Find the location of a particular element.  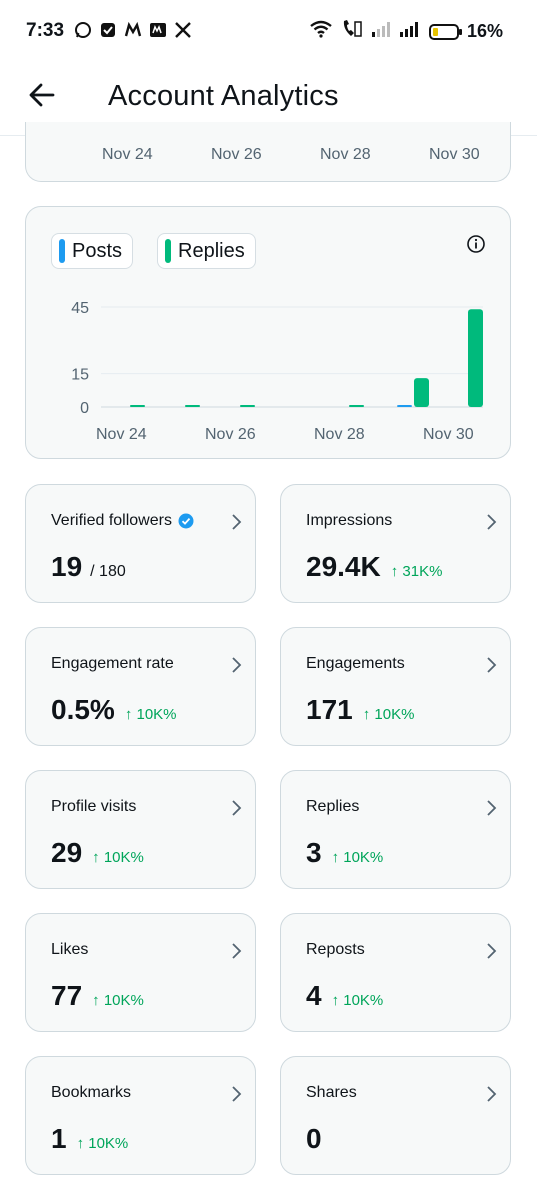

system-icons: 16% is located at coordinates (406, 31).